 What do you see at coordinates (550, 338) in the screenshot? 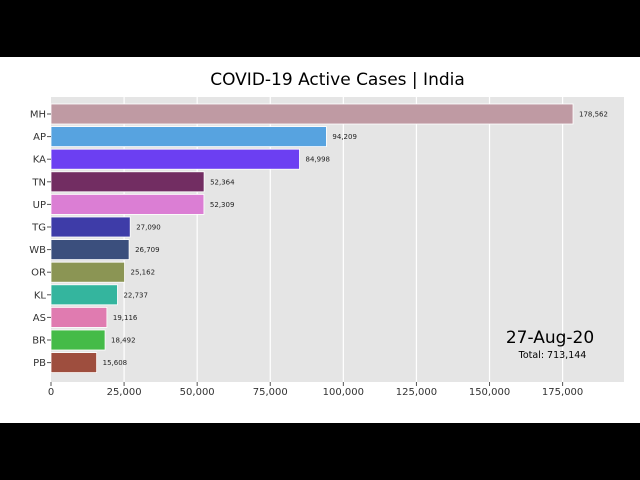
I see `date-label: 27-Aug-20` at bounding box center [550, 338].